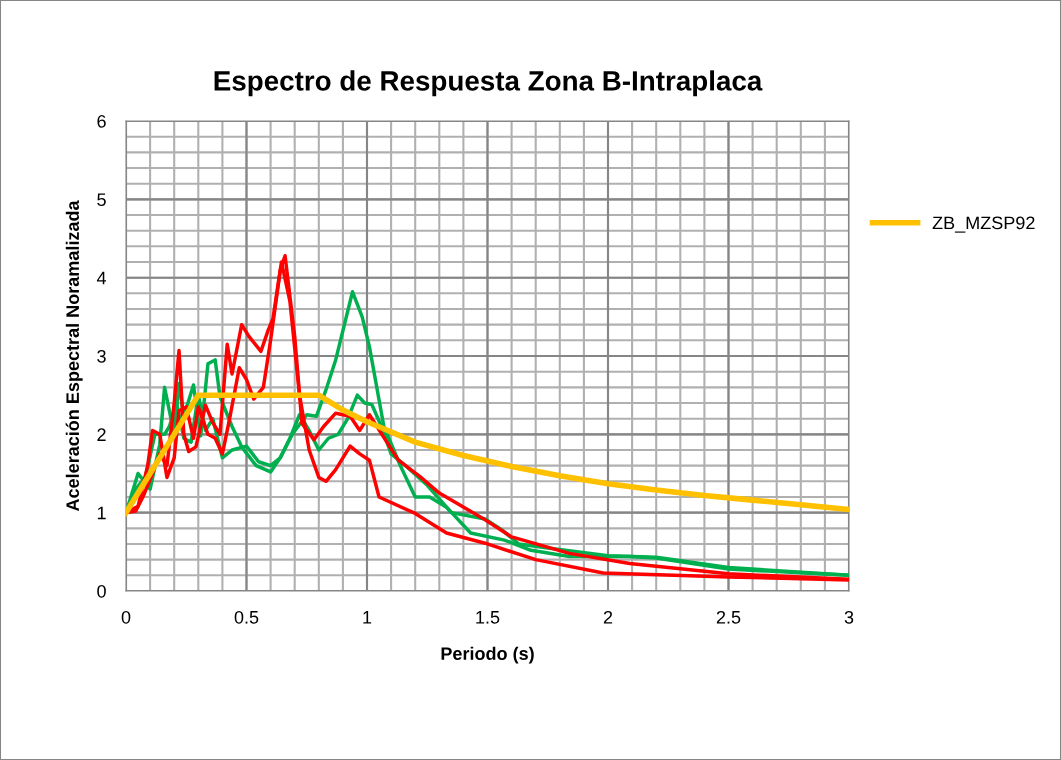 Image resolution: width=1061 pixels, height=760 pixels. What do you see at coordinates (101, 591) in the screenshot?
I see `y-tick-label: 0` at bounding box center [101, 591].